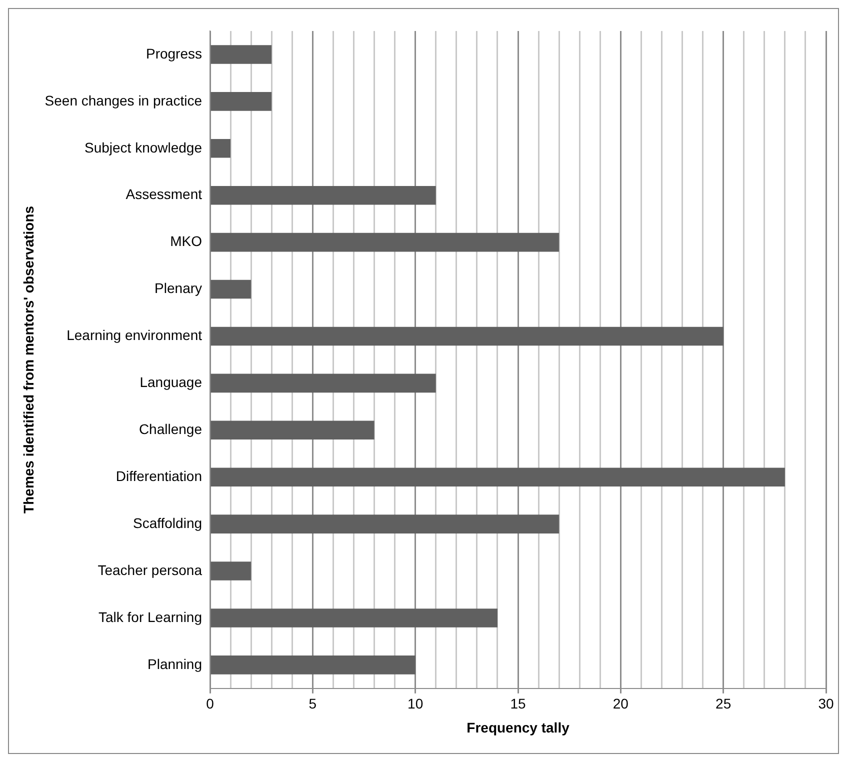 This screenshot has height=764, width=849. What do you see at coordinates (167, 522) in the screenshot?
I see `y-tick-label: Scaffolding` at bounding box center [167, 522].